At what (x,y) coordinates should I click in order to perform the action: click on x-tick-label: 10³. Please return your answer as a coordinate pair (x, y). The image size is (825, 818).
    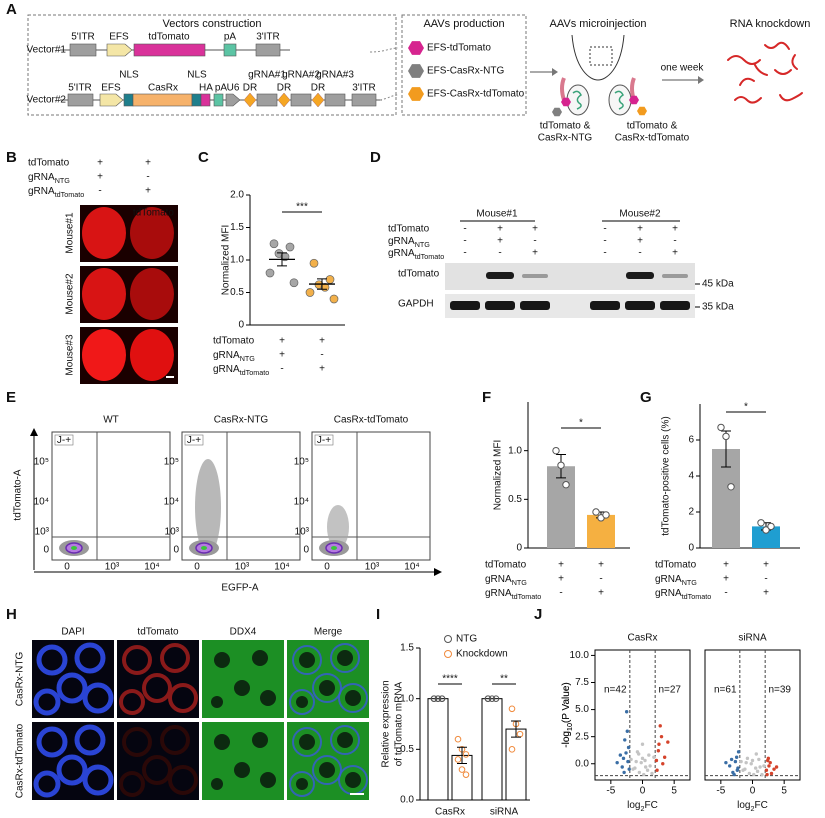
    Looking at the image, I should click on (112, 567).